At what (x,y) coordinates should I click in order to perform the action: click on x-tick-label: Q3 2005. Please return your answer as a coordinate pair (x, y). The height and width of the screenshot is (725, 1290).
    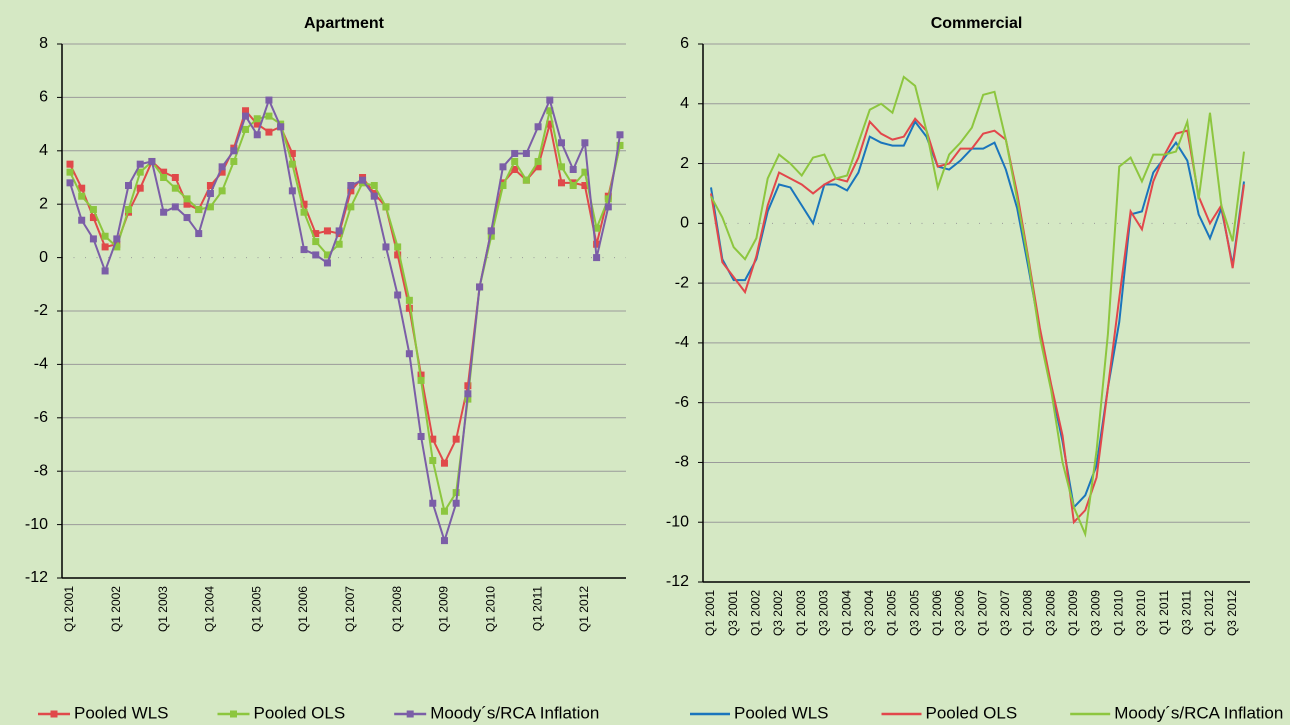
    Looking at the image, I should click on (914, 613).